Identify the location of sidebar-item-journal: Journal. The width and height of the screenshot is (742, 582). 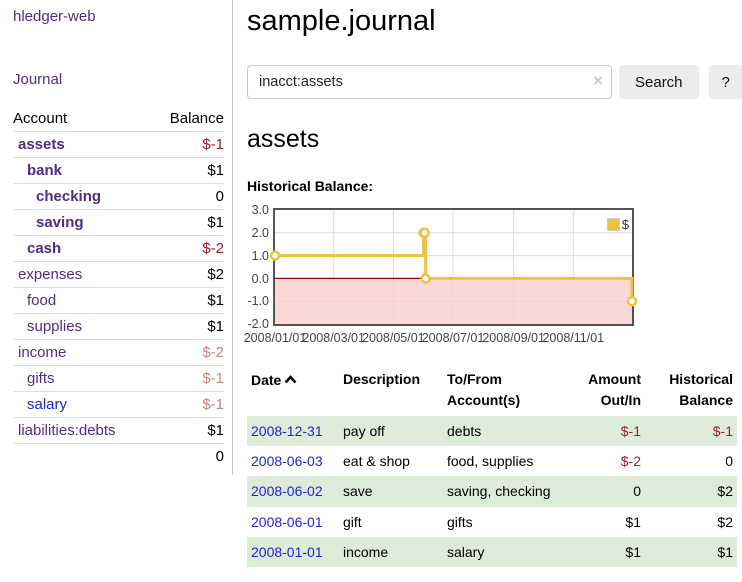
(38, 79).